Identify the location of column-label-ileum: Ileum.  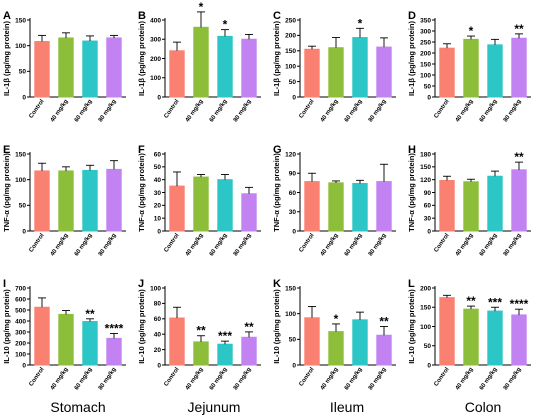
(347, 407).